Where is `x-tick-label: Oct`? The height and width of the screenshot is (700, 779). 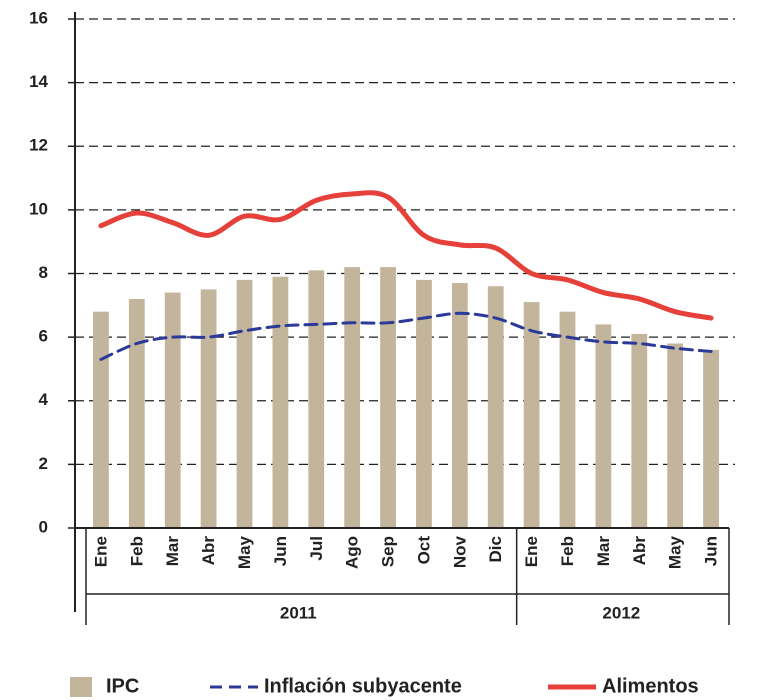 x-tick-label: Oct is located at coordinates (423, 550).